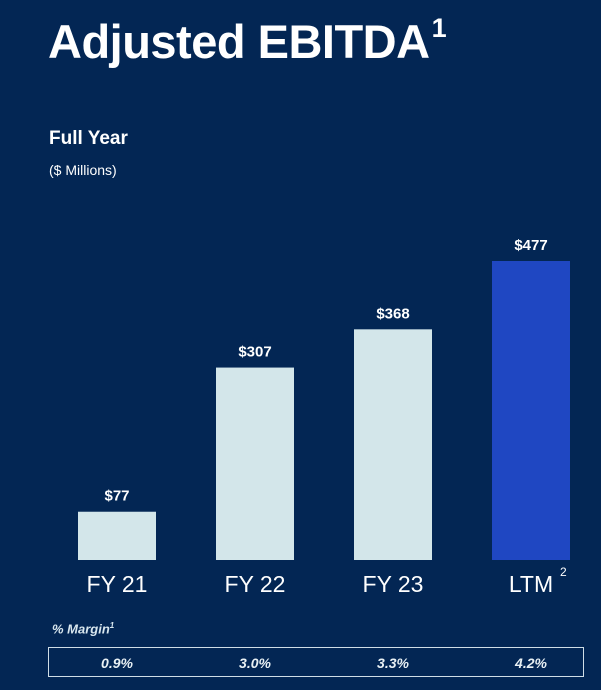 This screenshot has width=601, height=690. I want to click on margin-value-ltm: 4.2%, so click(531, 663).